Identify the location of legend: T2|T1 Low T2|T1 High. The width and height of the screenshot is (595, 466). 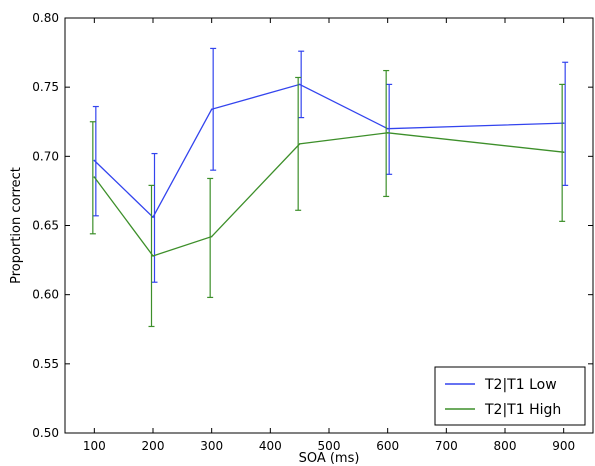
(510, 396).